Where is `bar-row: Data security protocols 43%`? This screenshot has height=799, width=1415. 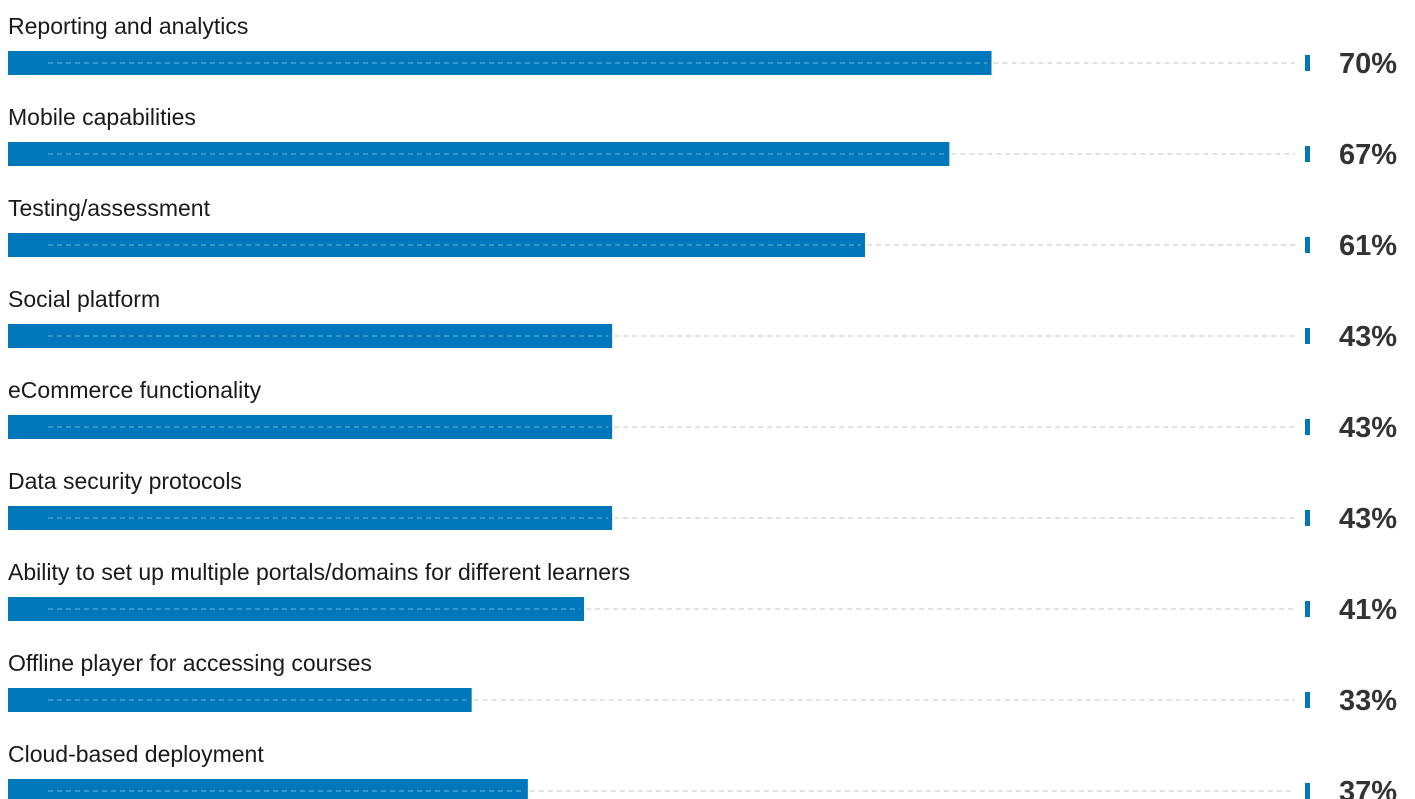
bar-row: Data security protocols 43% is located at coordinates (702, 501).